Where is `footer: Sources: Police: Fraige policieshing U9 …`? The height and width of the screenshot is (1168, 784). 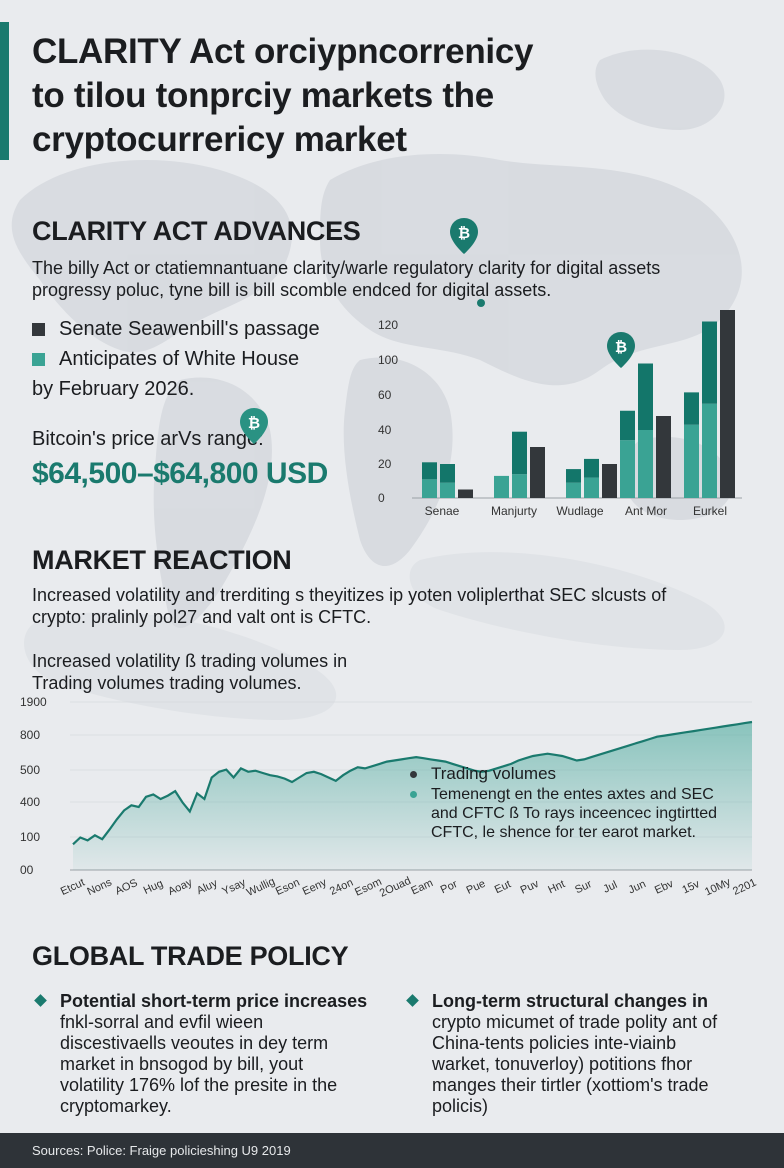 footer: Sources: Police: Fraige policieshing U9 … is located at coordinates (392, 1150).